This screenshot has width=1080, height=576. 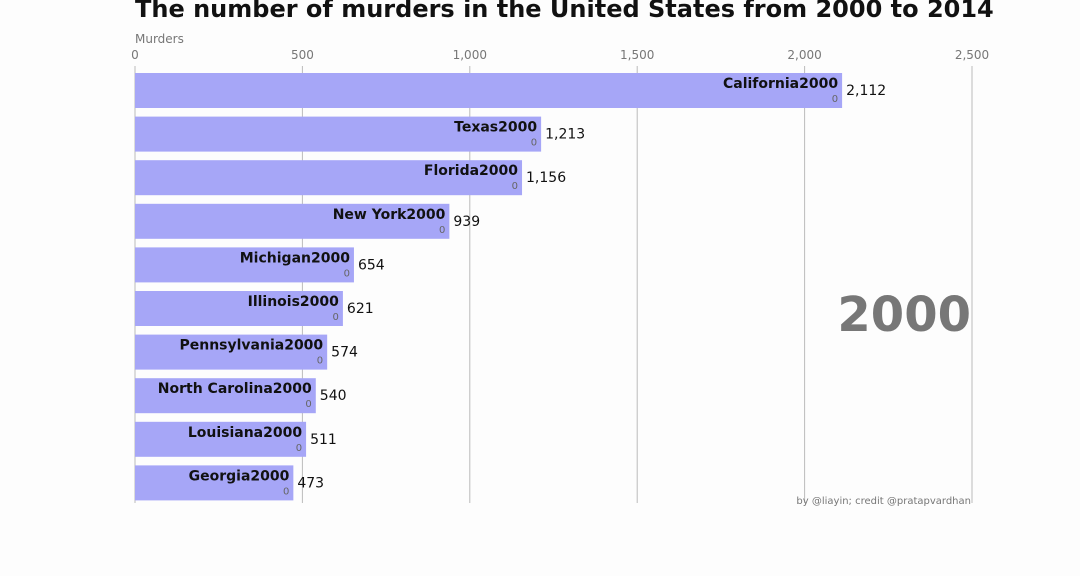 What do you see at coordinates (470, 55) in the screenshot?
I see `x-tick-label: 1,000` at bounding box center [470, 55].